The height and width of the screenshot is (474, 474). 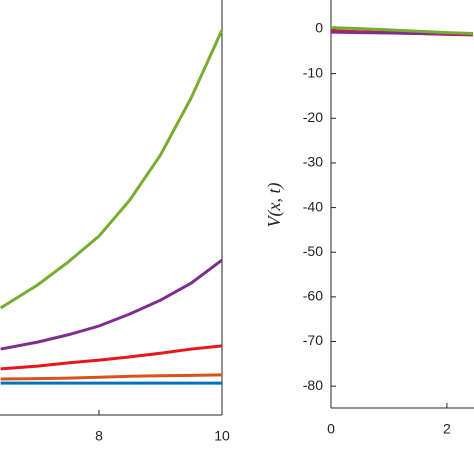 What do you see at coordinates (313, 206) in the screenshot?
I see `y-tick-label: -40` at bounding box center [313, 206].